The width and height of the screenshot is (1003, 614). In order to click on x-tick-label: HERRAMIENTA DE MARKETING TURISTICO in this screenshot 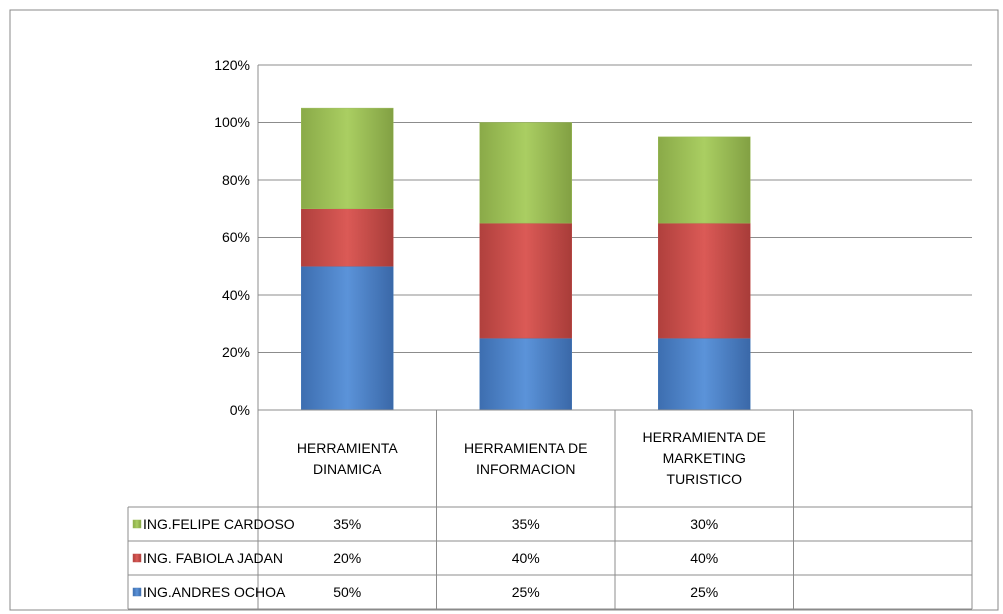, I will do `click(704, 458)`.